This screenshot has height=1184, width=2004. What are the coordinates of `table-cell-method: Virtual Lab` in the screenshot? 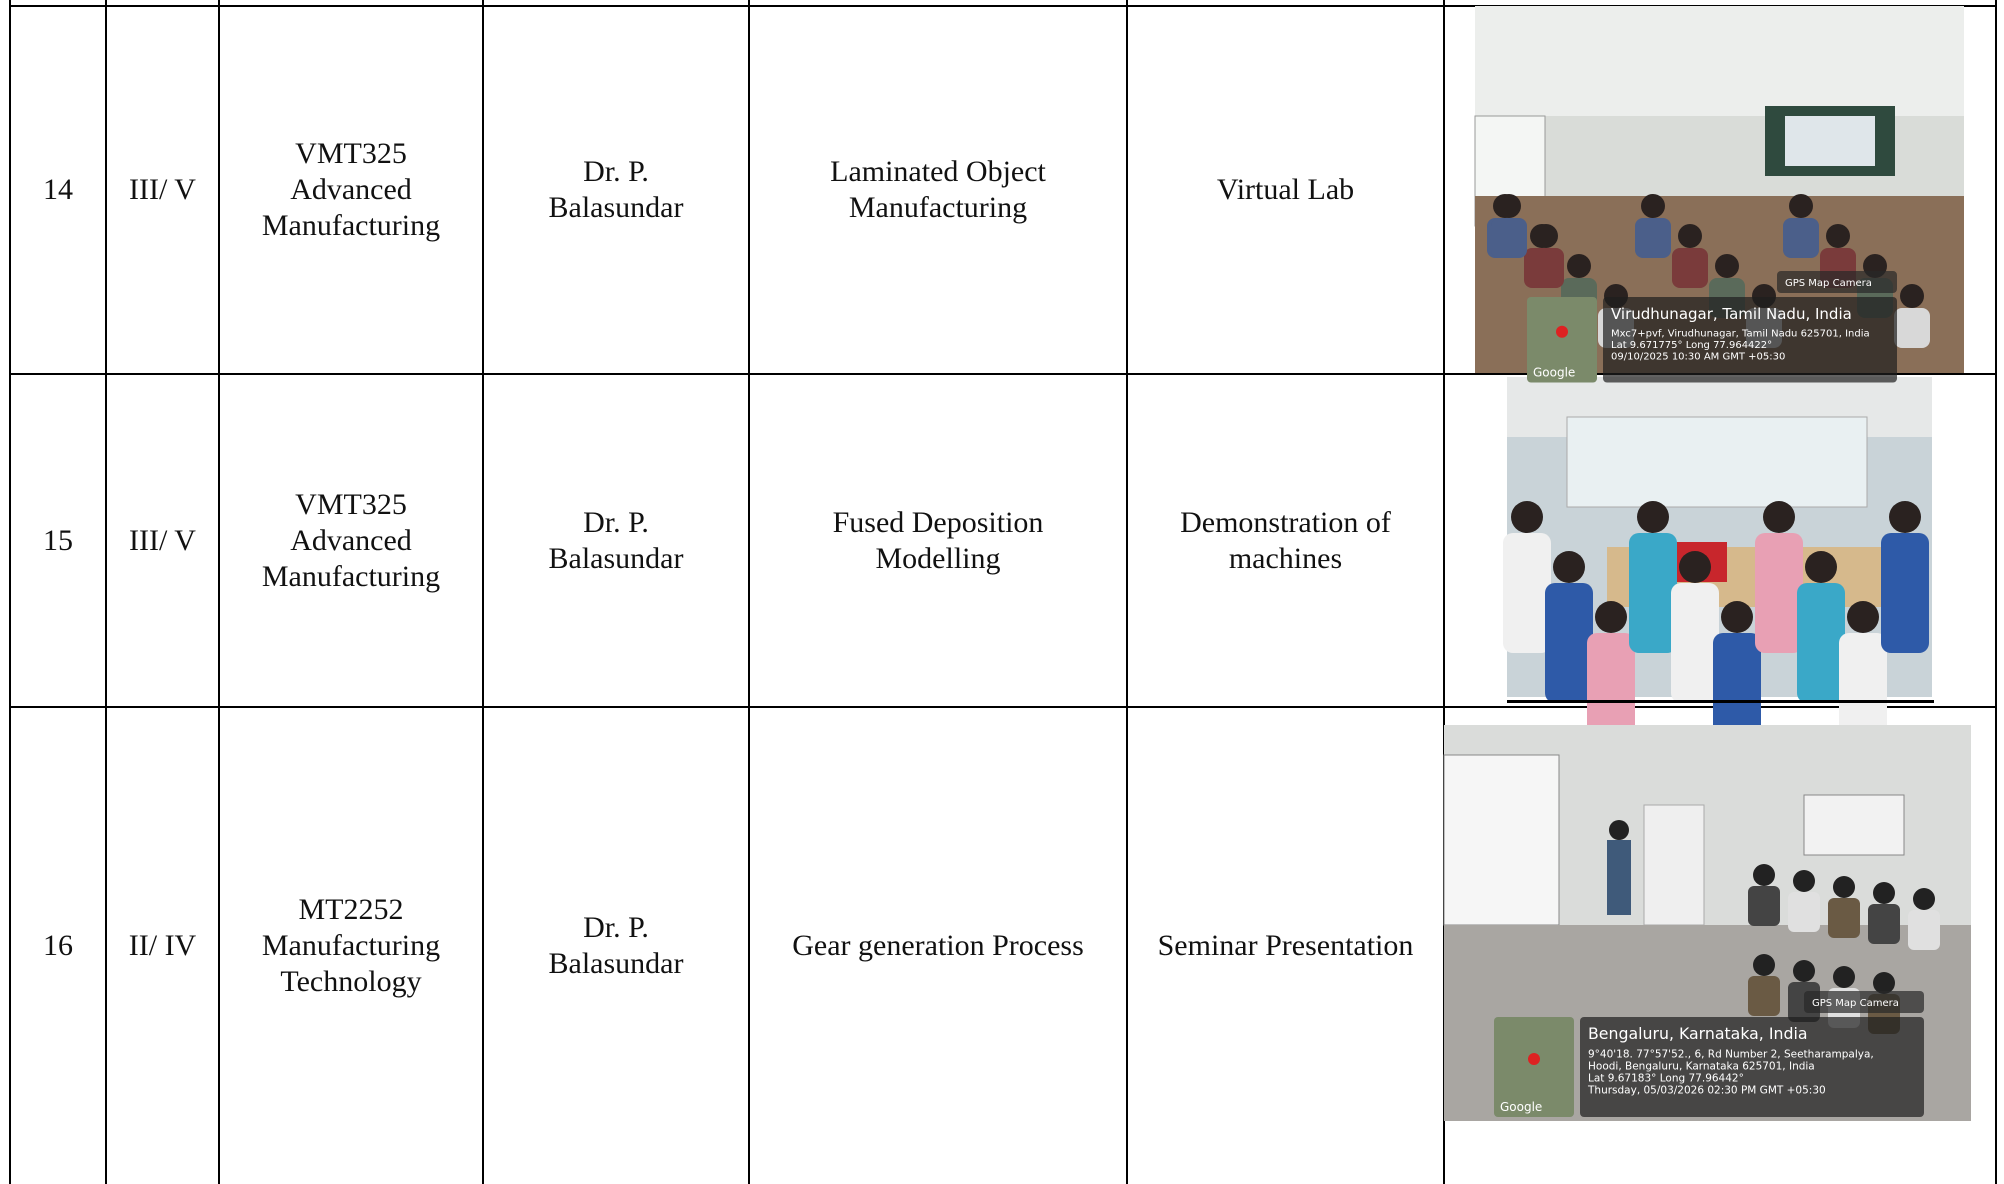 It's located at (1285, 190).